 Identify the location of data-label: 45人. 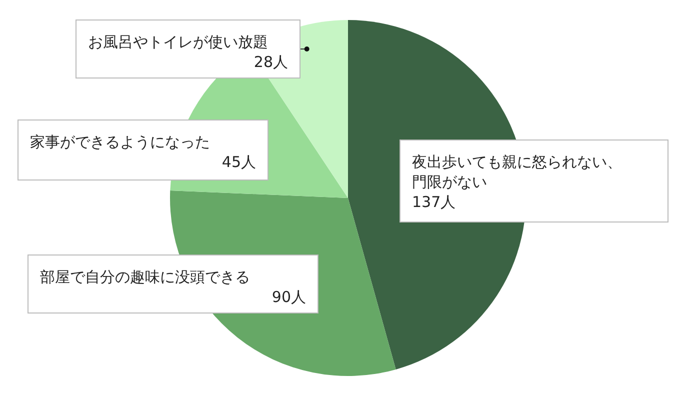
(239, 162).